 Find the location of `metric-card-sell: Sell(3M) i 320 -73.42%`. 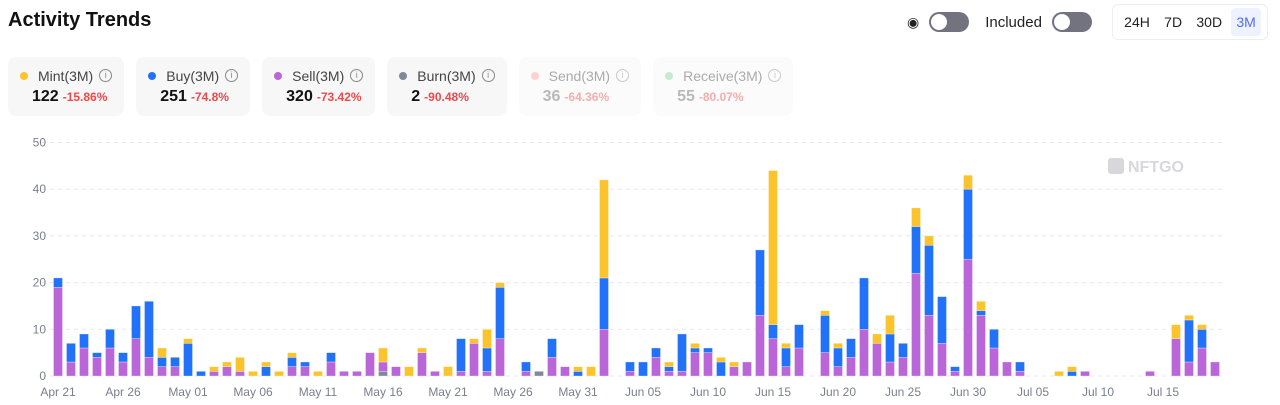

metric-card-sell: Sell(3M) i 320 -73.42% is located at coordinates (319, 86).